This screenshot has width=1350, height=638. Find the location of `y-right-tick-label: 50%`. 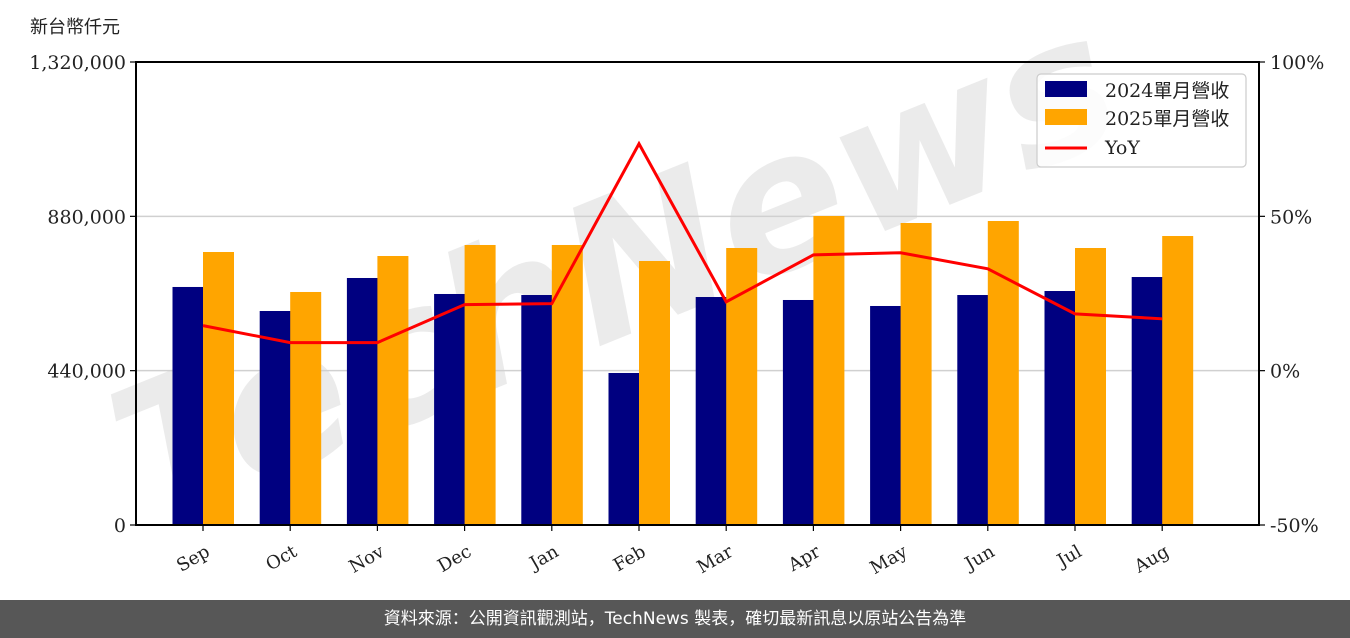

y-right-tick-label: 50% is located at coordinates (1291, 217).